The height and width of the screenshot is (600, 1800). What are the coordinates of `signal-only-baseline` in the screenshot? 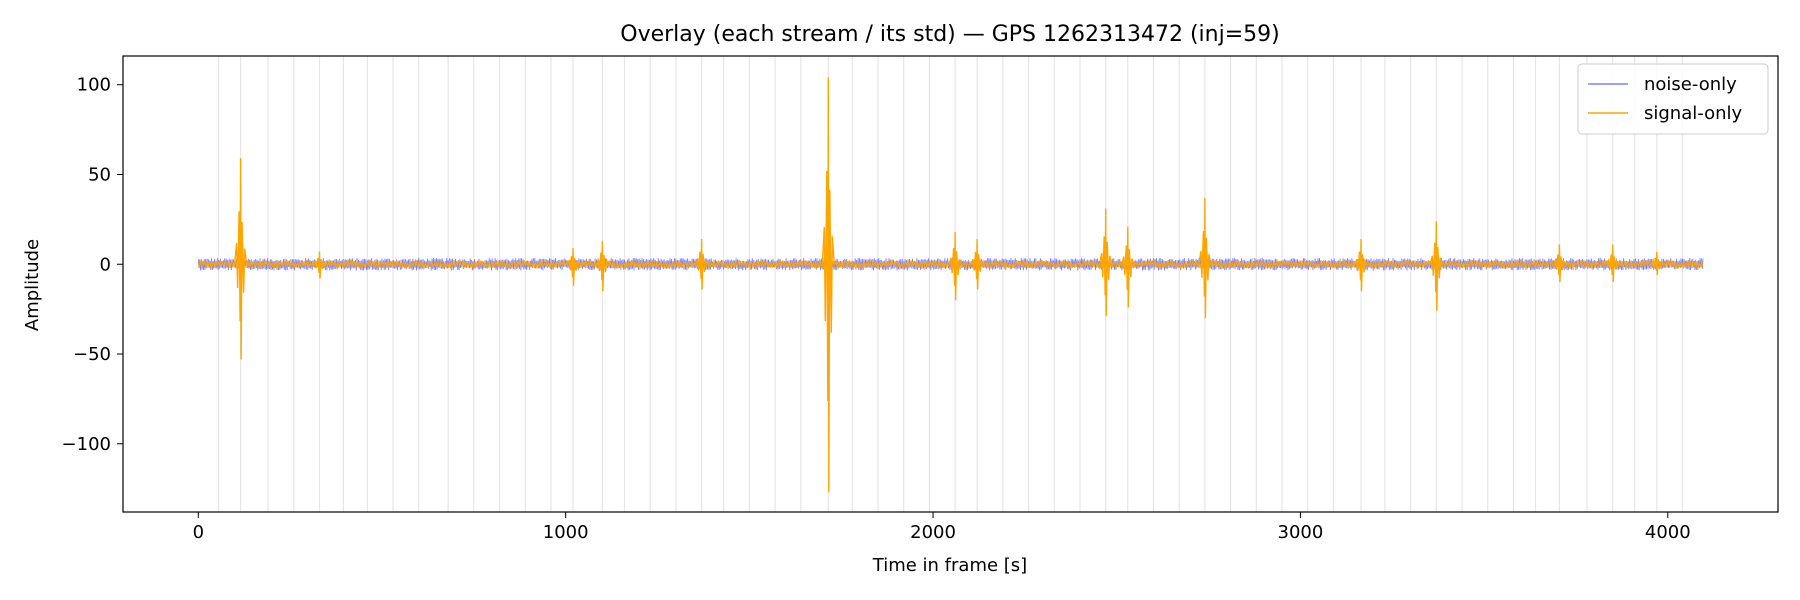 It's located at (950, 264).